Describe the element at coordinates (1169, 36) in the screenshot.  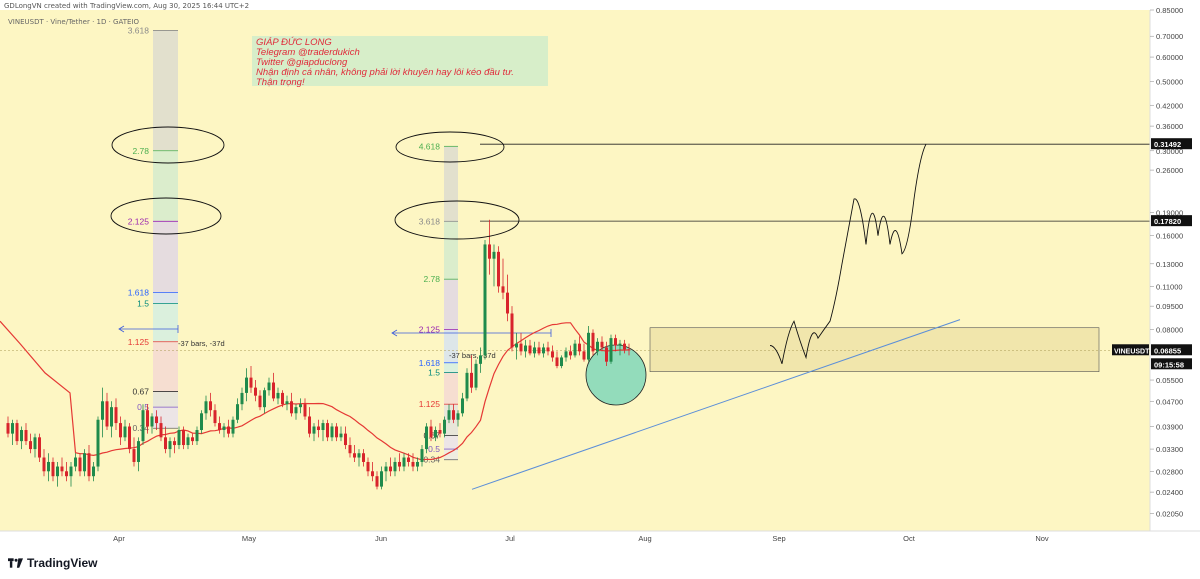
I see `price-tick-label: 0.70000` at that location.